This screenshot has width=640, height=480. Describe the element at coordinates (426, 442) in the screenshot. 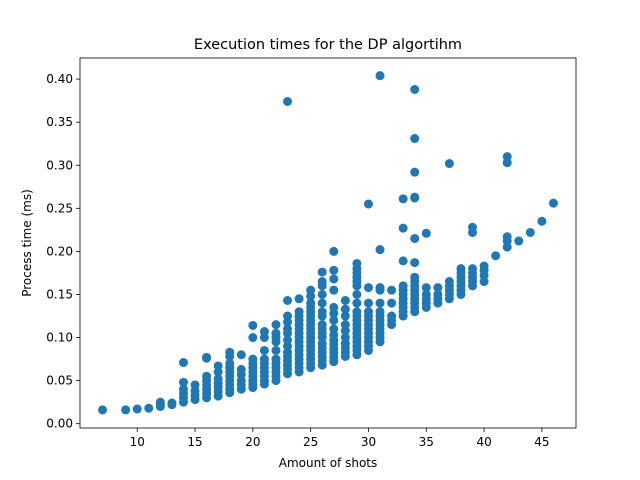

I see `x-tick-label: 35` at that location.